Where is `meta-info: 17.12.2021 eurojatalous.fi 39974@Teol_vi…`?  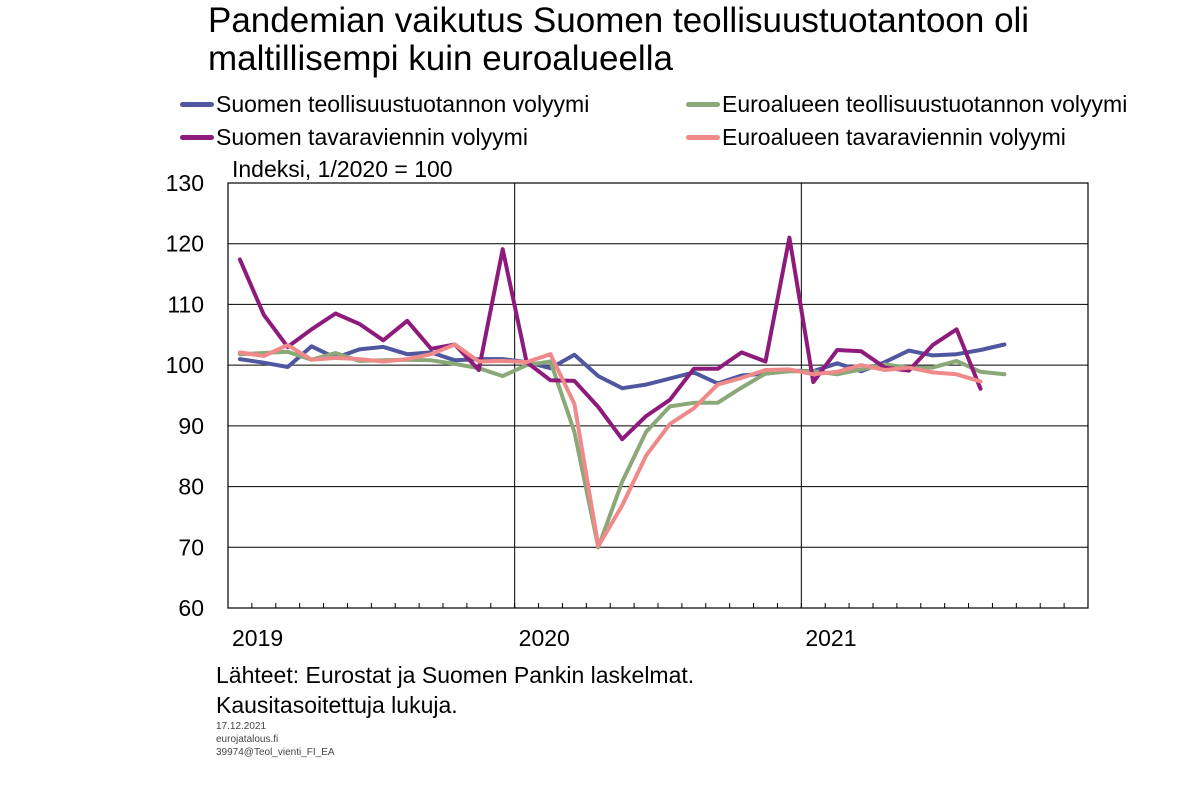
meta-info: 17.12.2021 eurojatalous.fi 39974@Teol_vi… is located at coordinates (275, 739).